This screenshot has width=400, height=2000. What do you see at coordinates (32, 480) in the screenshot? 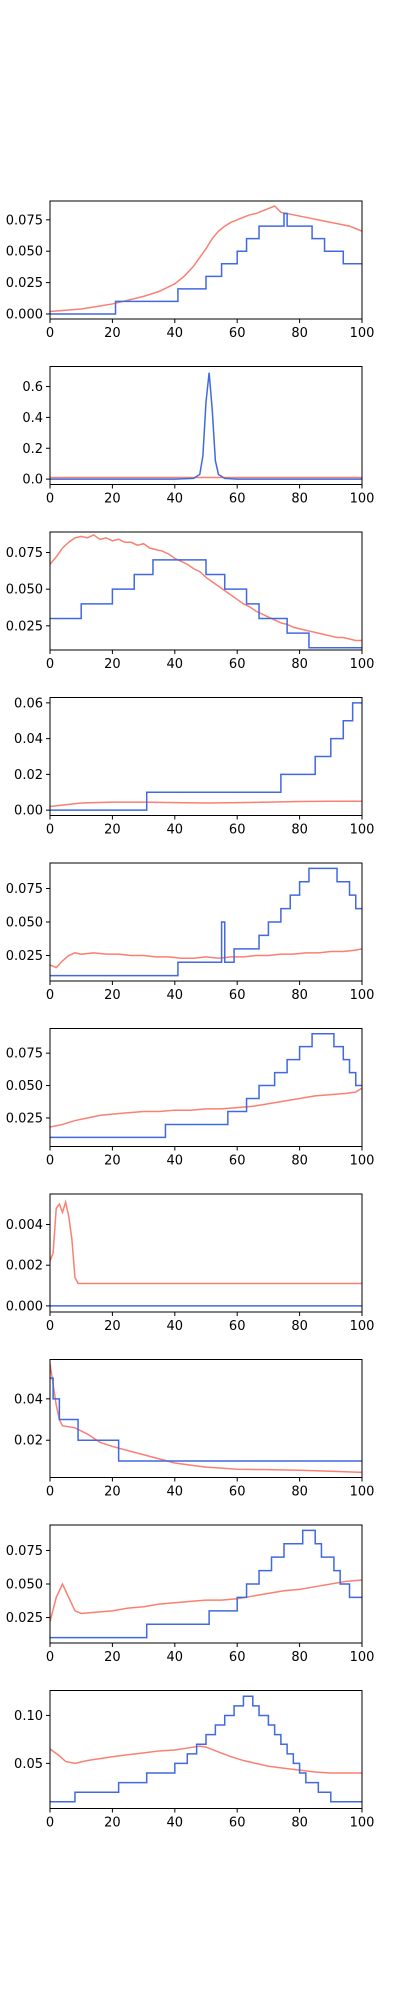
I see `y-tick-label: 0.0` at bounding box center [32, 480].